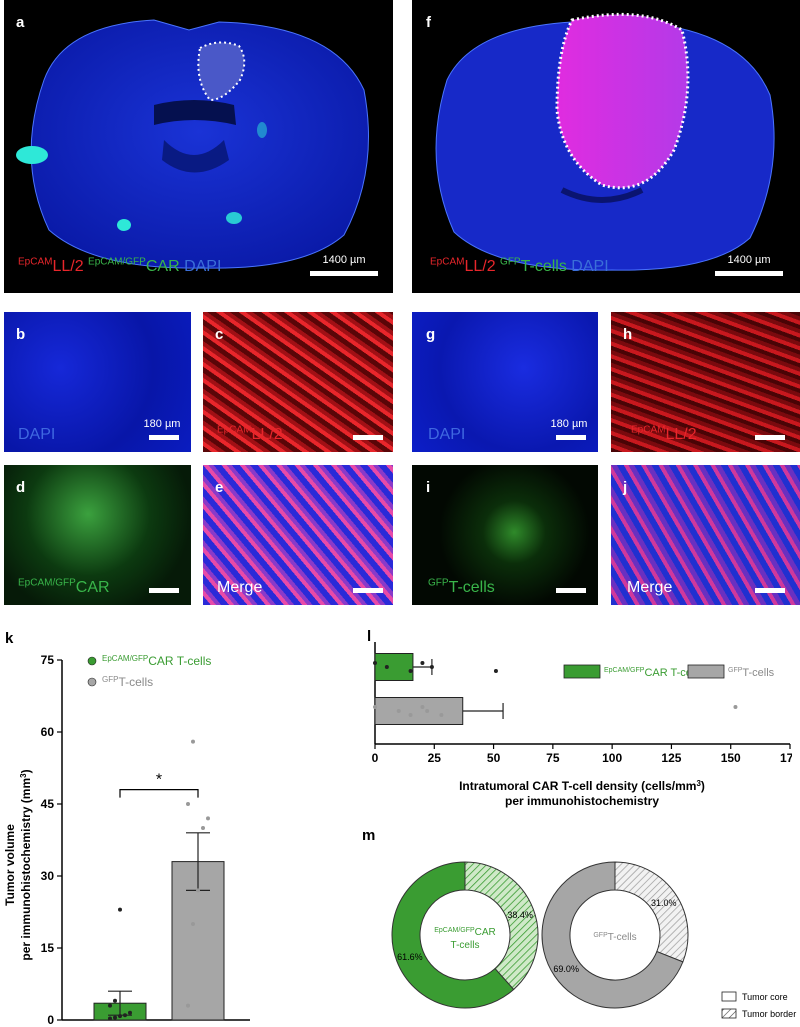 The image size is (800, 1027). Describe the element at coordinates (198, 146) in the screenshot. I see `panel-a-brain-section: a 1400 µm EpCAMLL/2 EpCAM/GFPCAR DAPI` at that location.